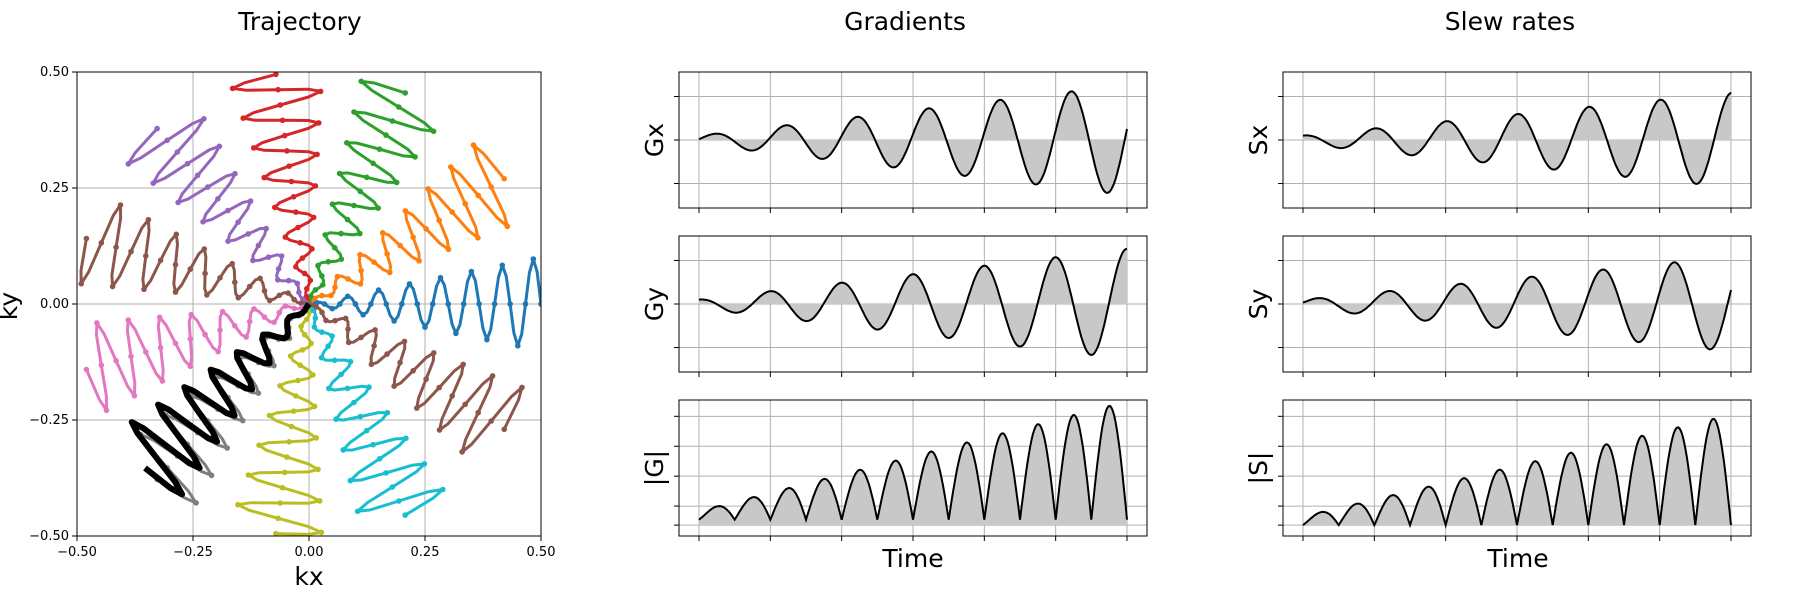  I want to click on gradients-title: Gradients, so click(905, 21).